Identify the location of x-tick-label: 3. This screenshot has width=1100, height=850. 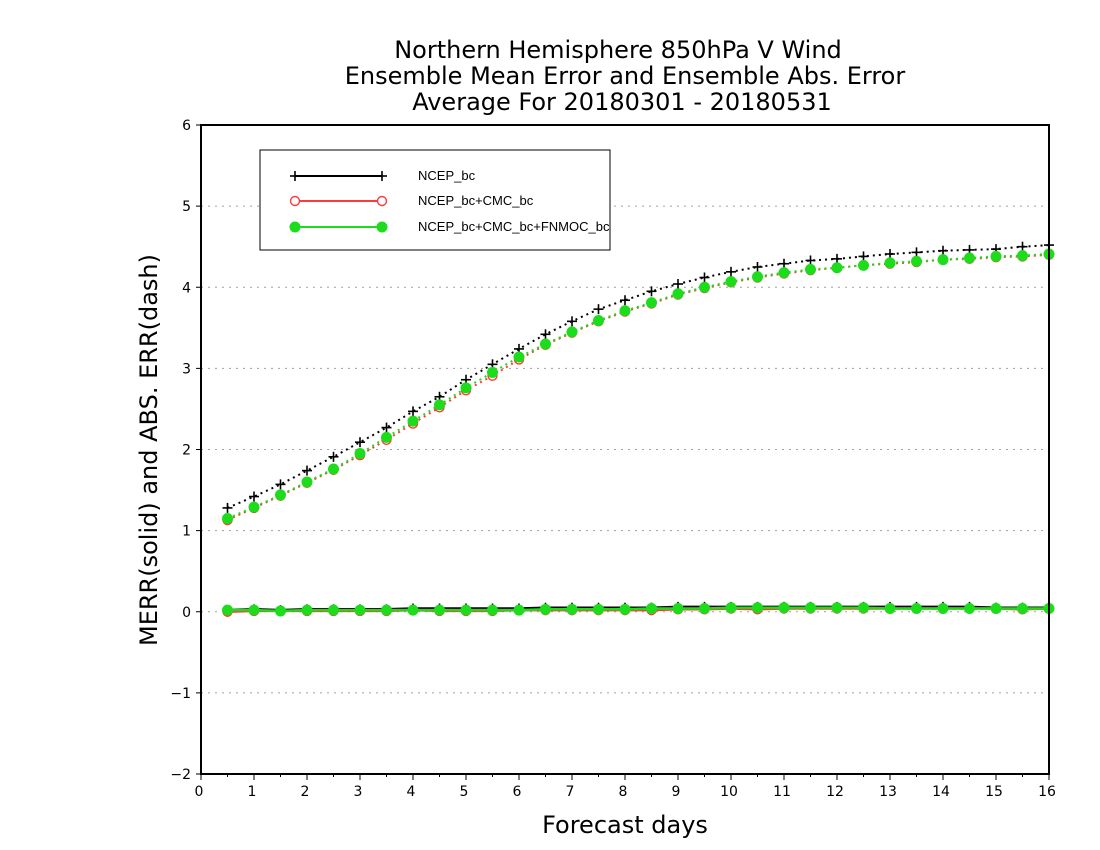
(358, 792).